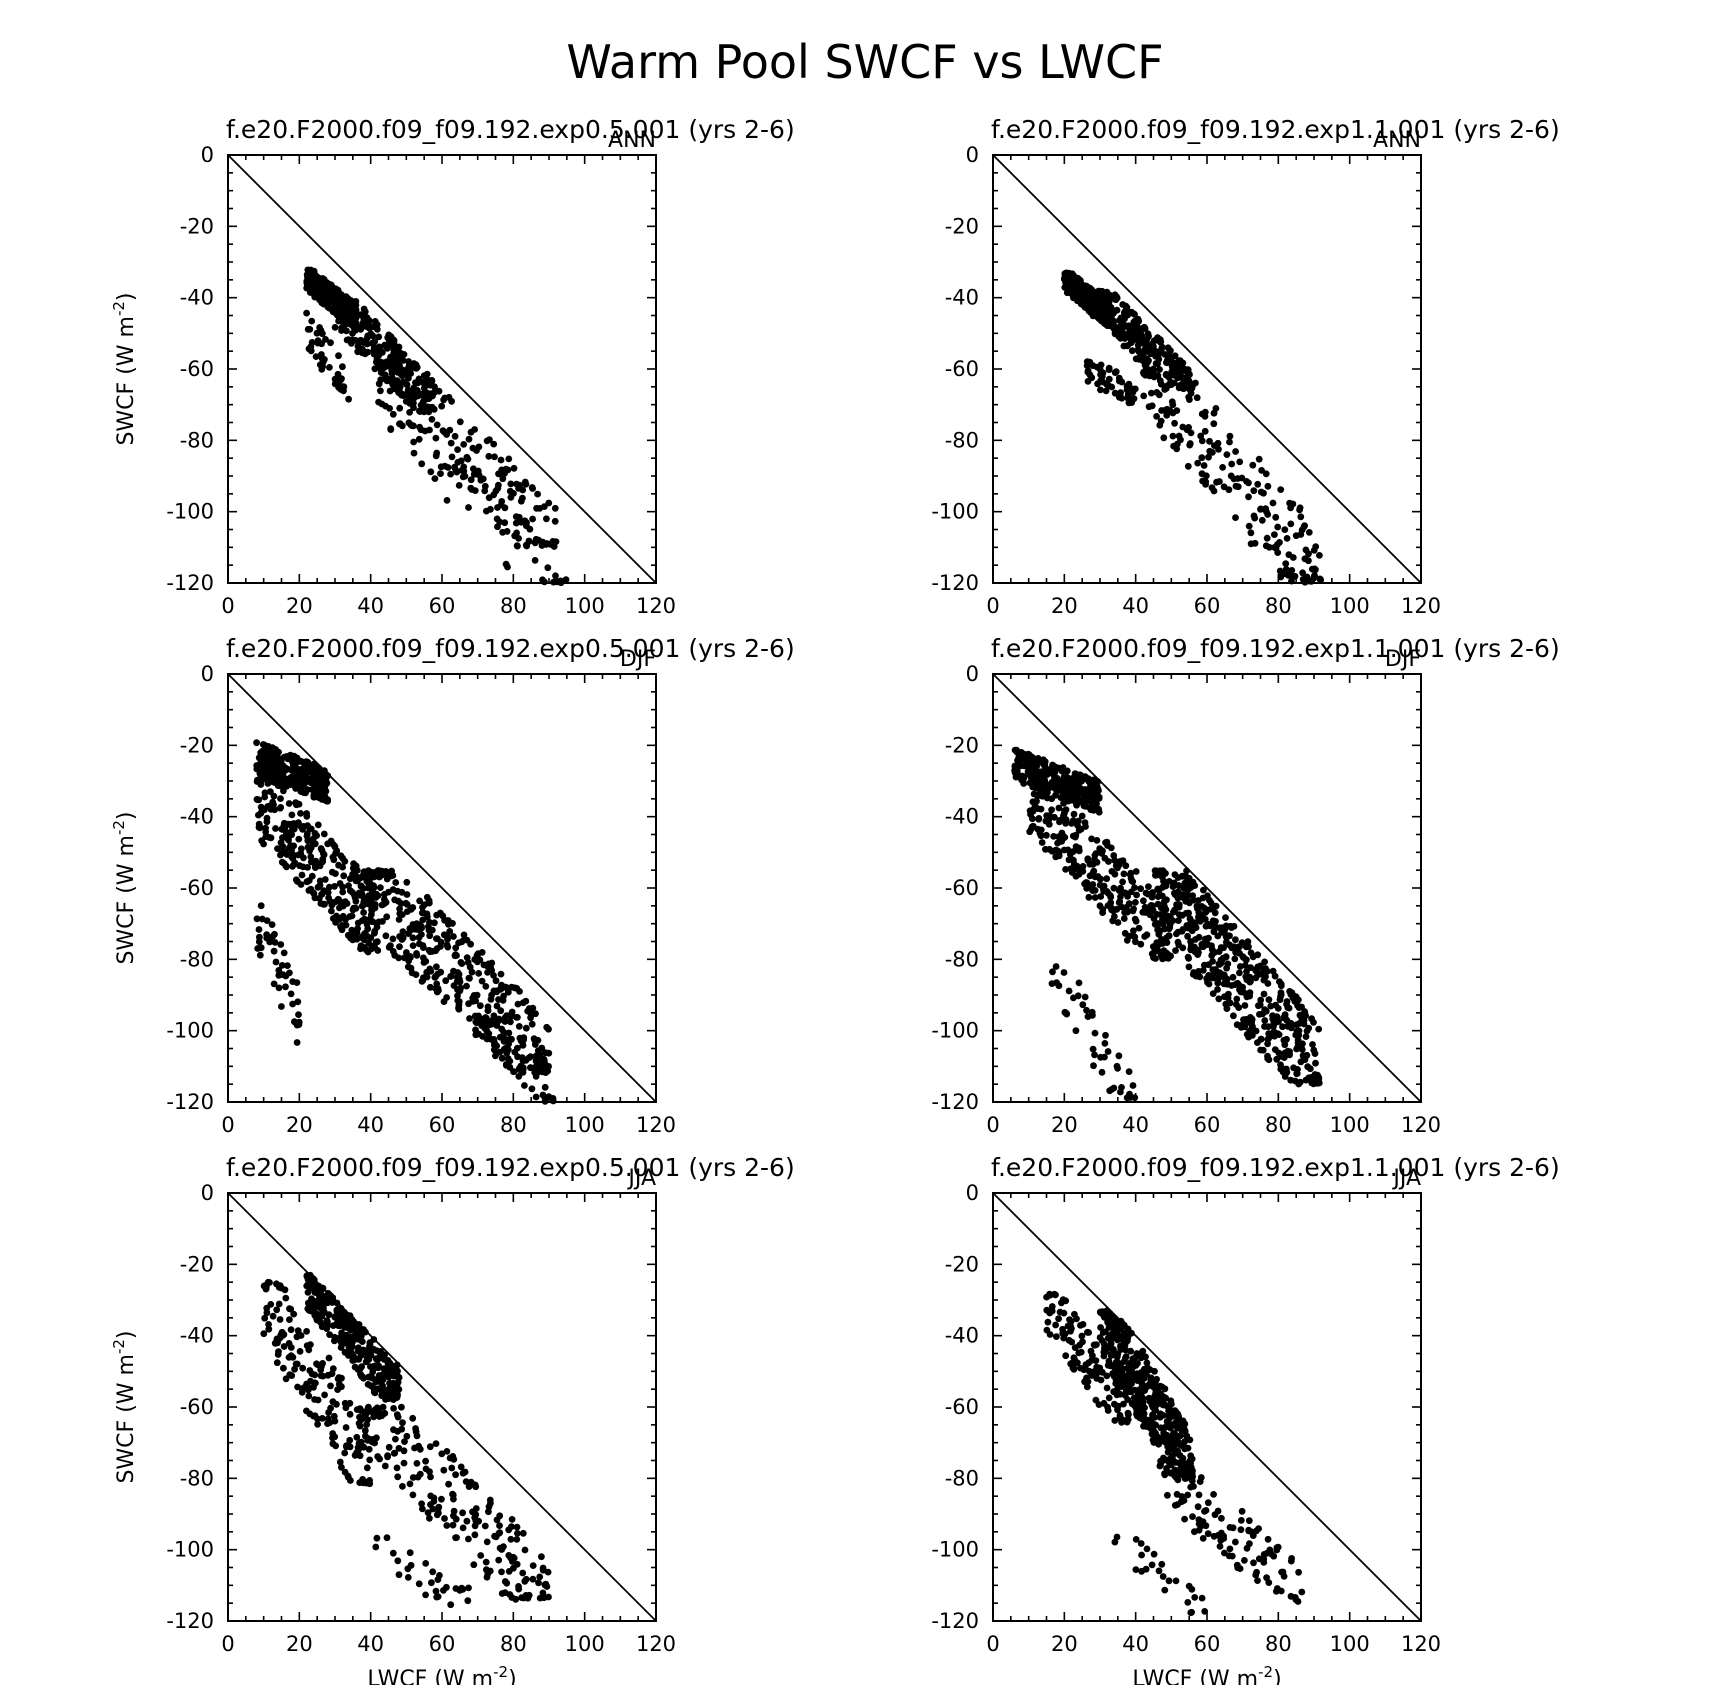 The image size is (1710, 1685). What do you see at coordinates (962, 226) in the screenshot?
I see `y-tick-label: -20` at bounding box center [962, 226].